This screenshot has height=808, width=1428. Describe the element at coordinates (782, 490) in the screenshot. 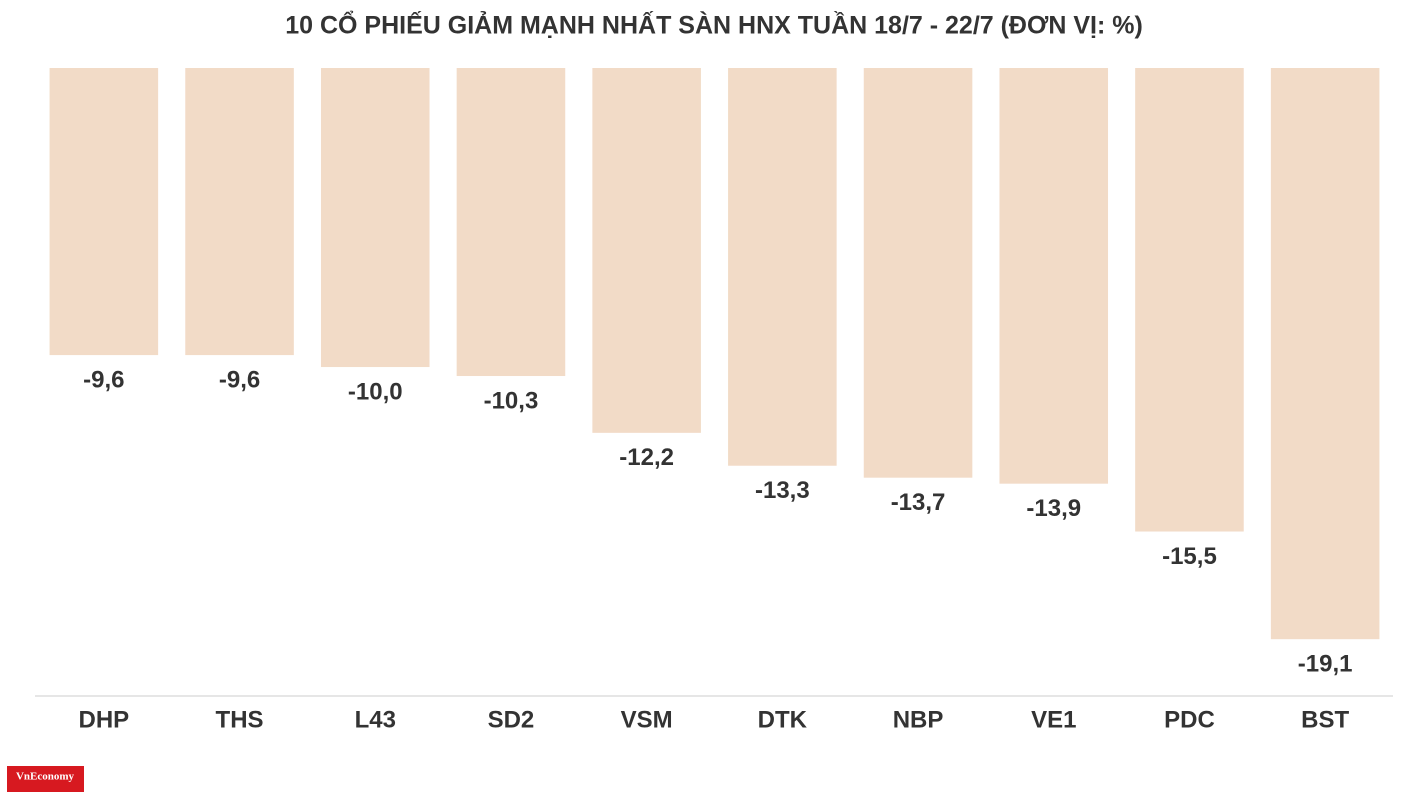

I see `value-label: -13,3` at that location.